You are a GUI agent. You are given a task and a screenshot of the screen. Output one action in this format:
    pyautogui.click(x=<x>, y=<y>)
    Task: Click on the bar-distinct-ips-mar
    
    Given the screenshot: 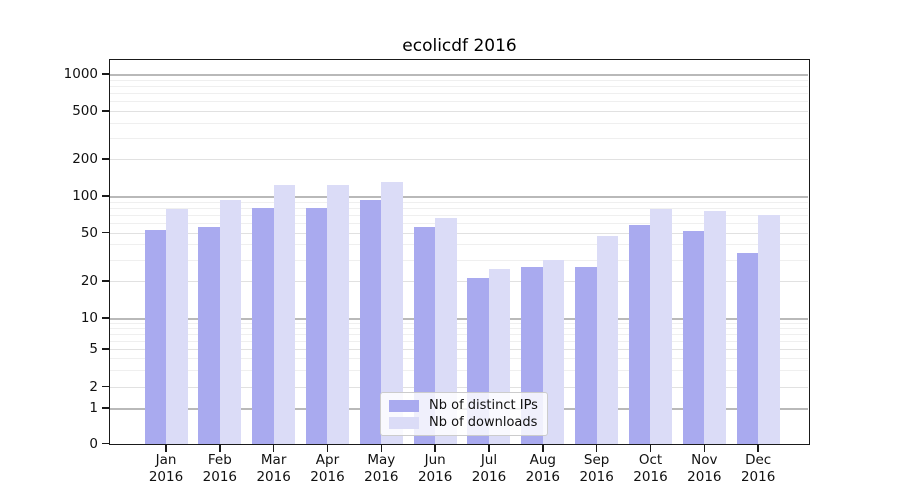 What is the action you would take?
    pyautogui.click(x=263, y=325)
    